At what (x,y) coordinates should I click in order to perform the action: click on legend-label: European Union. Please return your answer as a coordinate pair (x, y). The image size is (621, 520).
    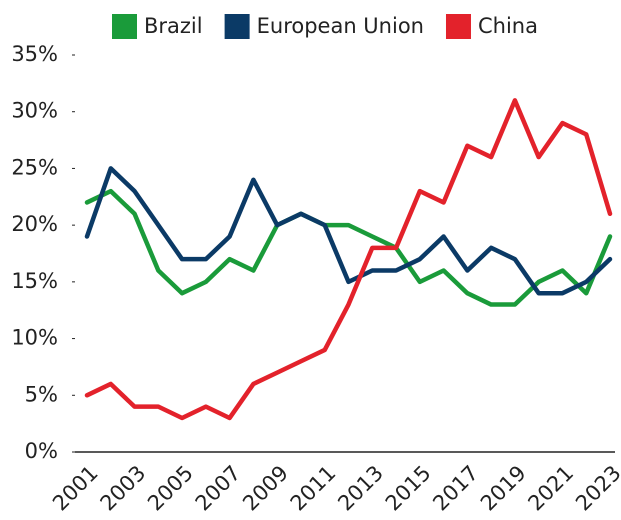
    Looking at the image, I should click on (340, 26).